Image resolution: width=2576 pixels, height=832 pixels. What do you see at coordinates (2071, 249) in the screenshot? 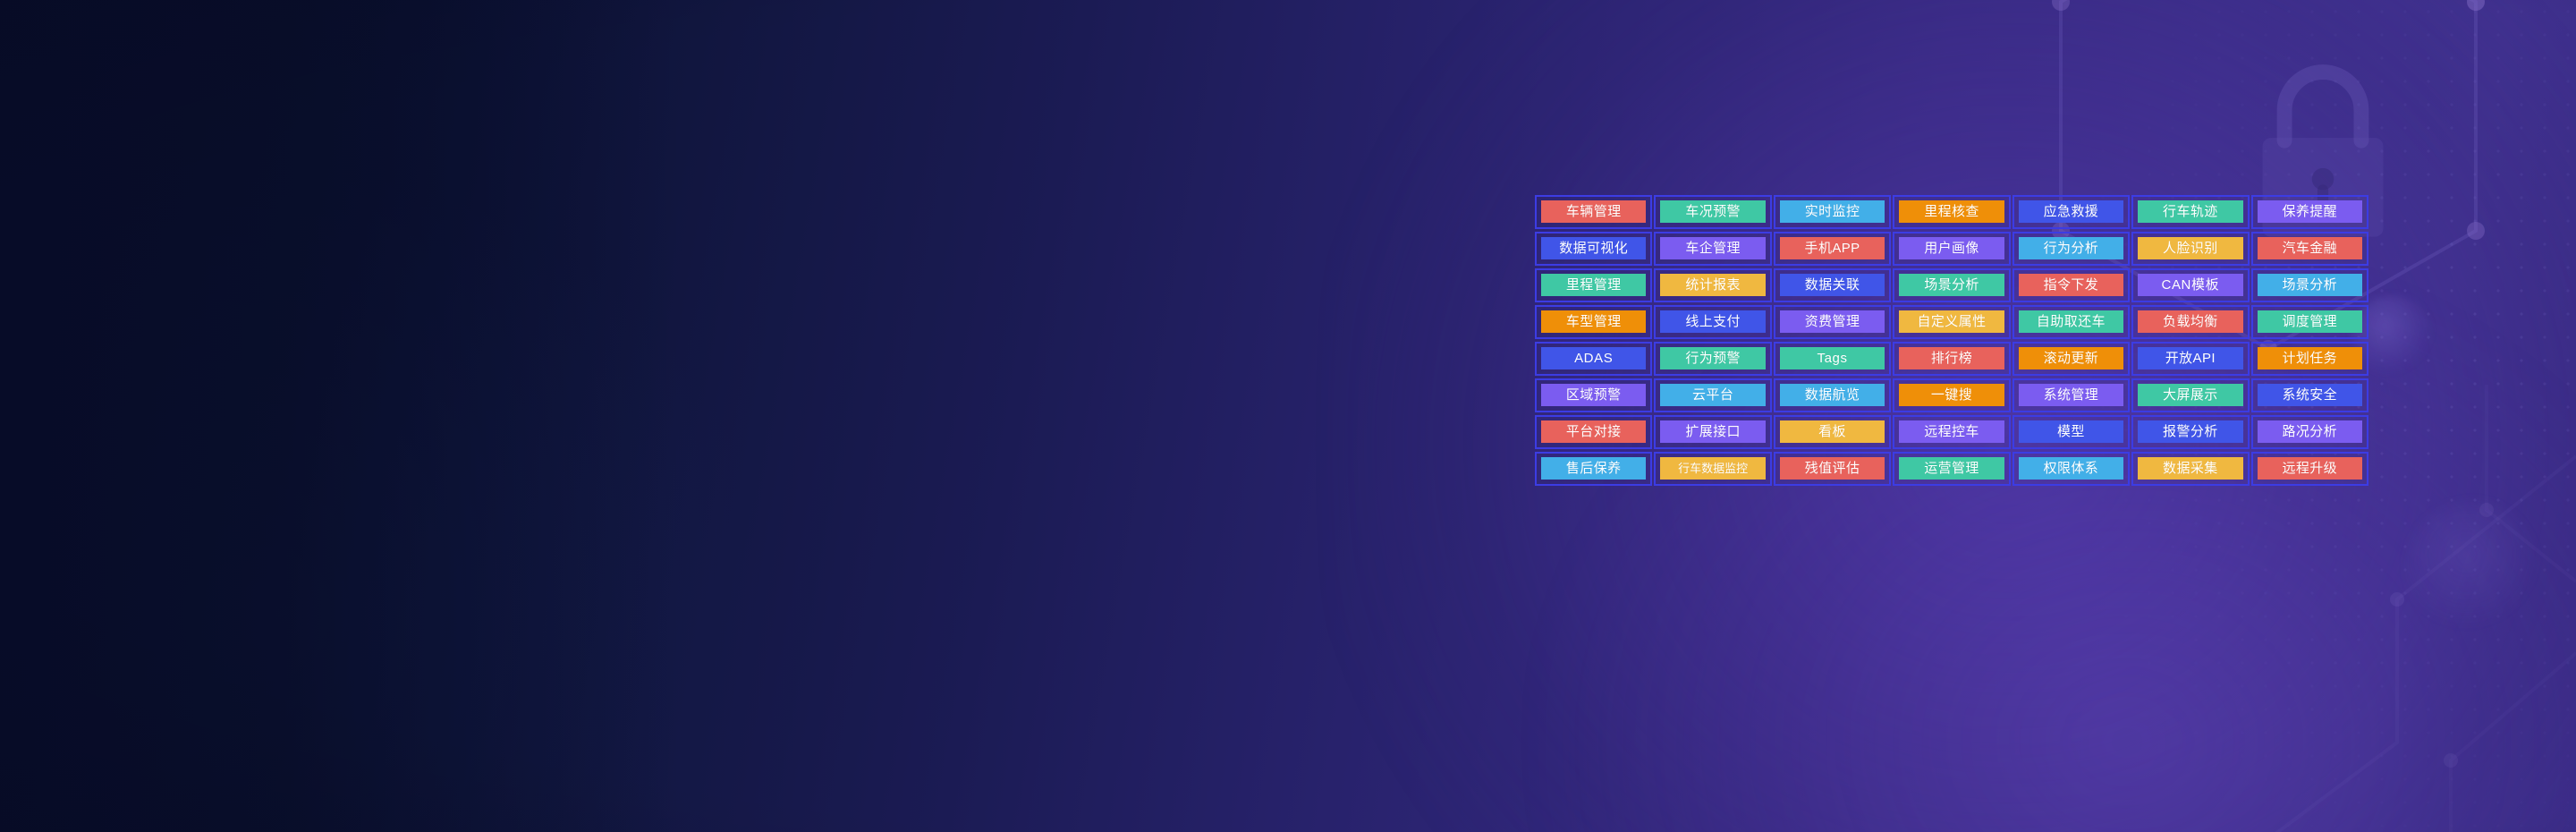
I see `tag-cell: 行为分析` at bounding box center [2071, 249].